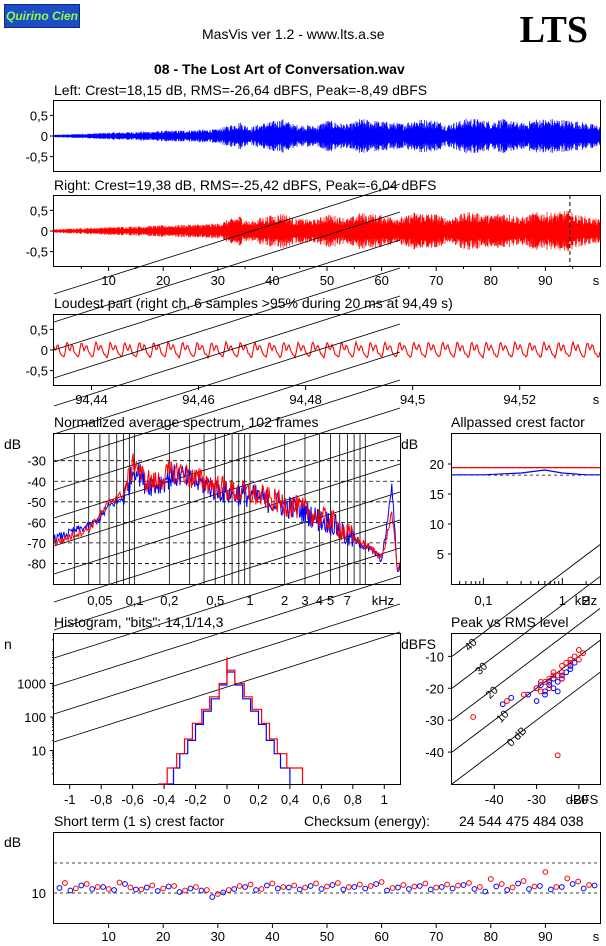 This screenshot has width=606, height=946. I want to click on loudest-signal, so click(327, 349).